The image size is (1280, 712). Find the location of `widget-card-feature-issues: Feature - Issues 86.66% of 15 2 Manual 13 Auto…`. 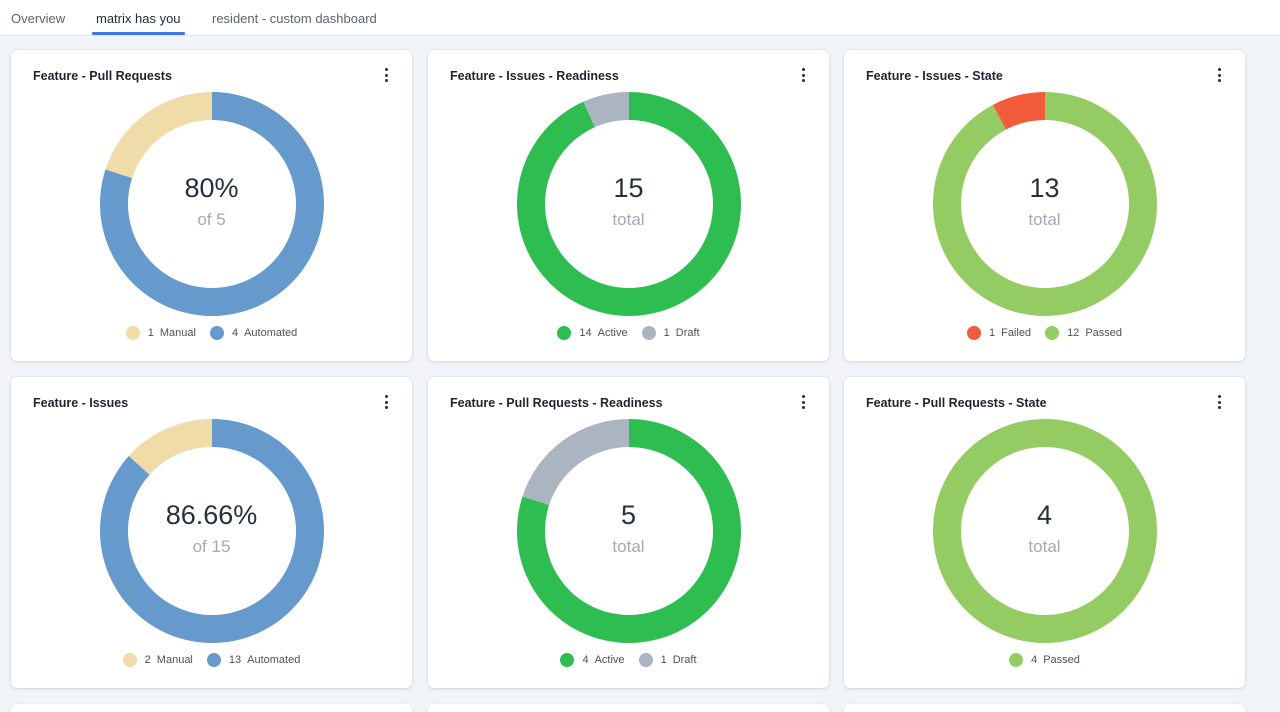

widget-card-feature-issues: Feature - Issues 86.66% of 15 2 Manual 13 Auto… is located at coordinates (211, 532).